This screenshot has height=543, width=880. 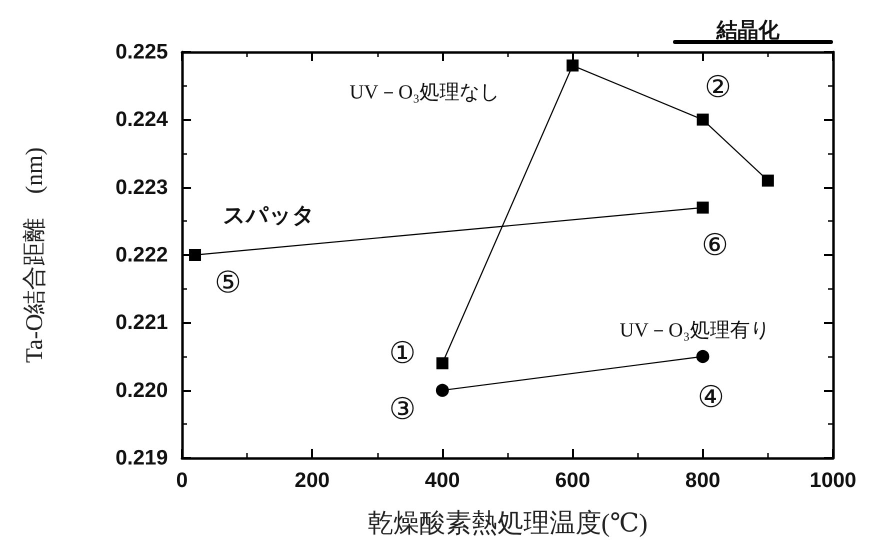 What do you see at coordinates (710, 397) in the screenshot?
I see `annotation: ④` at bounding box center [710, 397].